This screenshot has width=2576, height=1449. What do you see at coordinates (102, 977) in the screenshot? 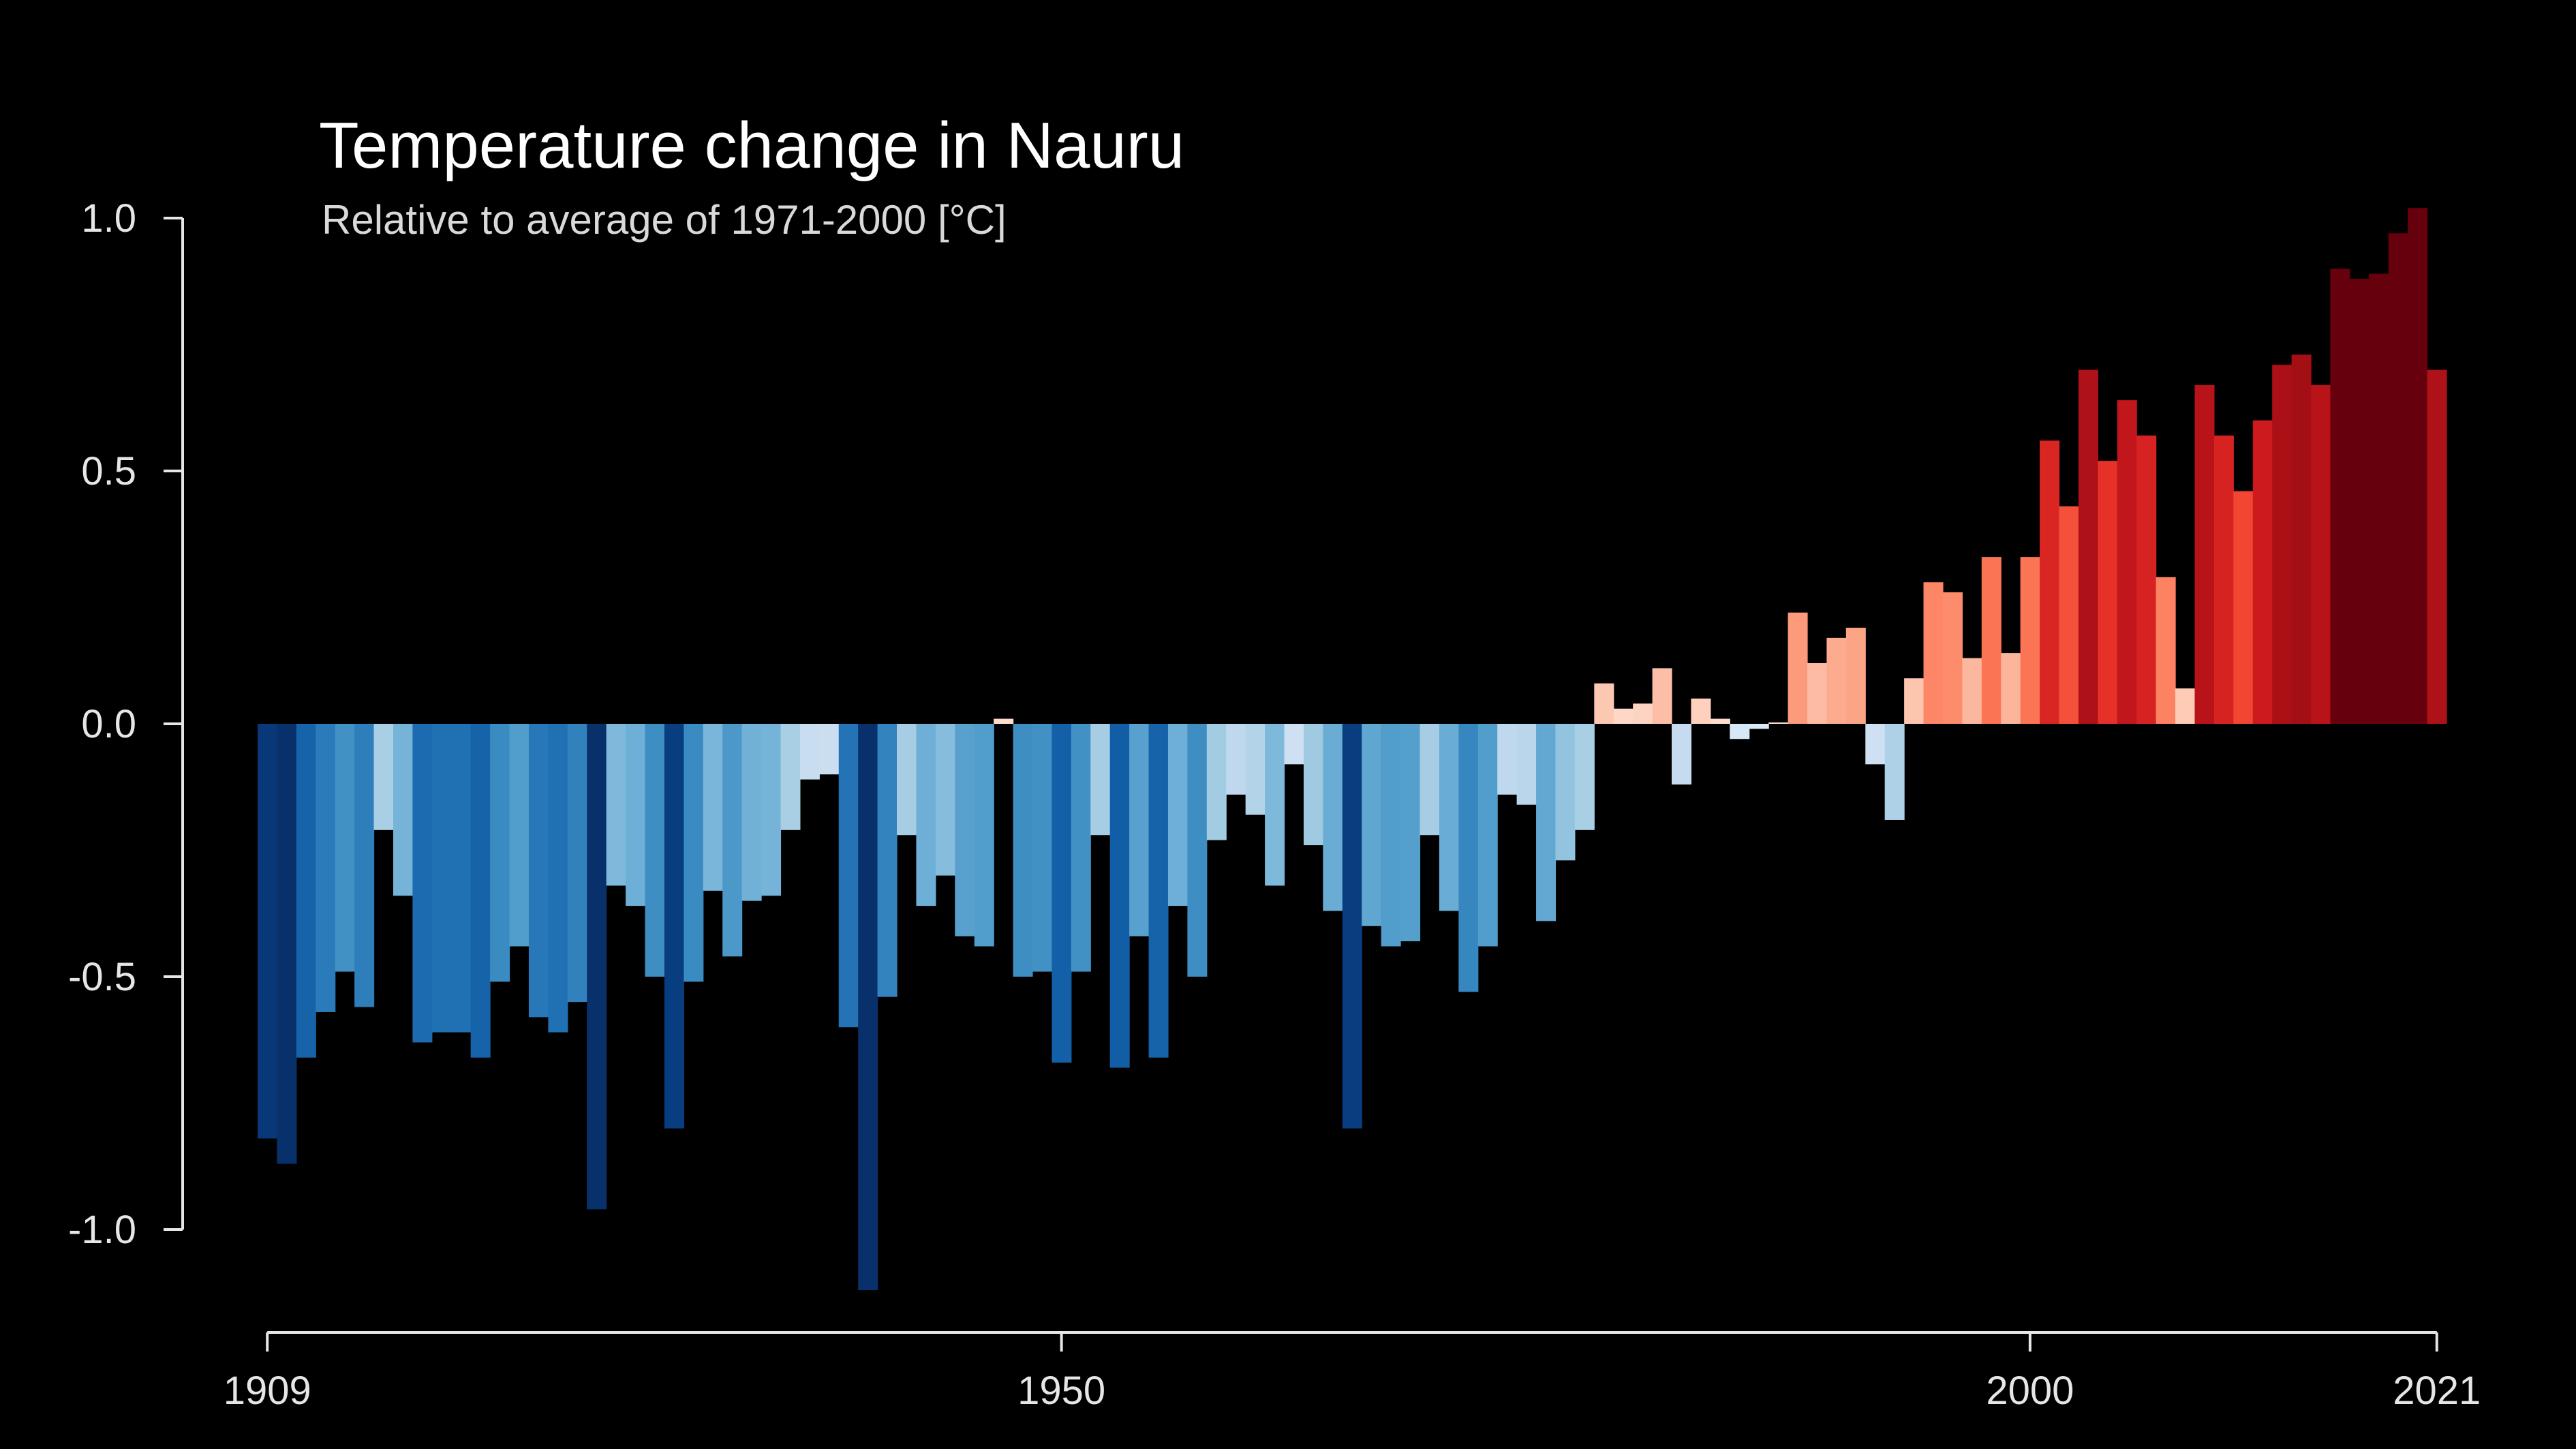
I see `y-tick-label: -0.5` at bounding box center [102, 977].